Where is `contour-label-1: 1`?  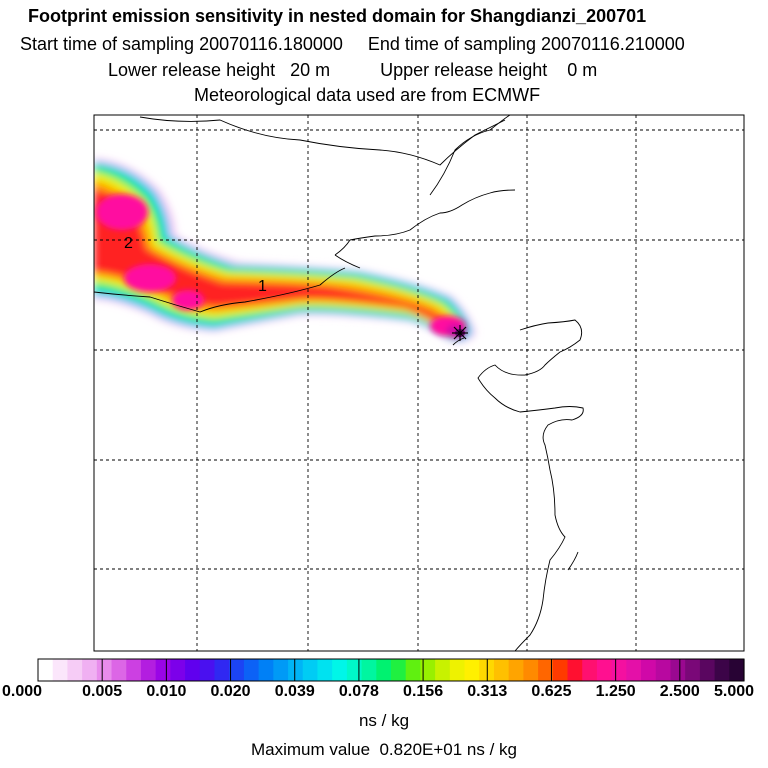
contour-label-1: 1 is located at coordinates (262, 286).